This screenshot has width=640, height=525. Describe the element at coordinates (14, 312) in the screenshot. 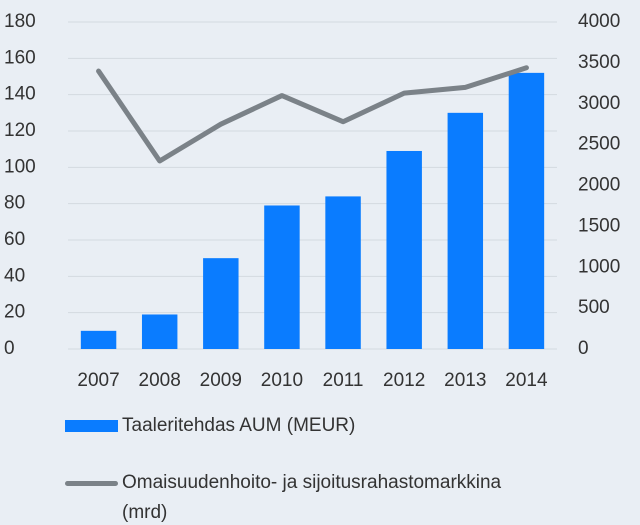

I see `y-tick-label: 20` at that location.